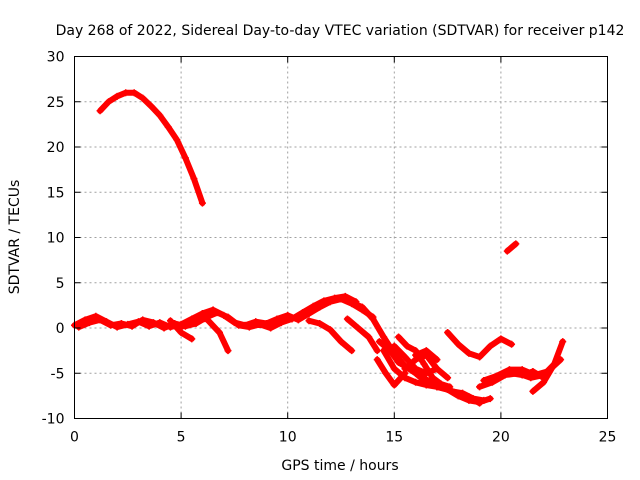 The height and width of the screenshot is (480, 640). Describe the element at coordinates (56, 58) in the screenshot. I see `y-tick-label: 30` at that location.